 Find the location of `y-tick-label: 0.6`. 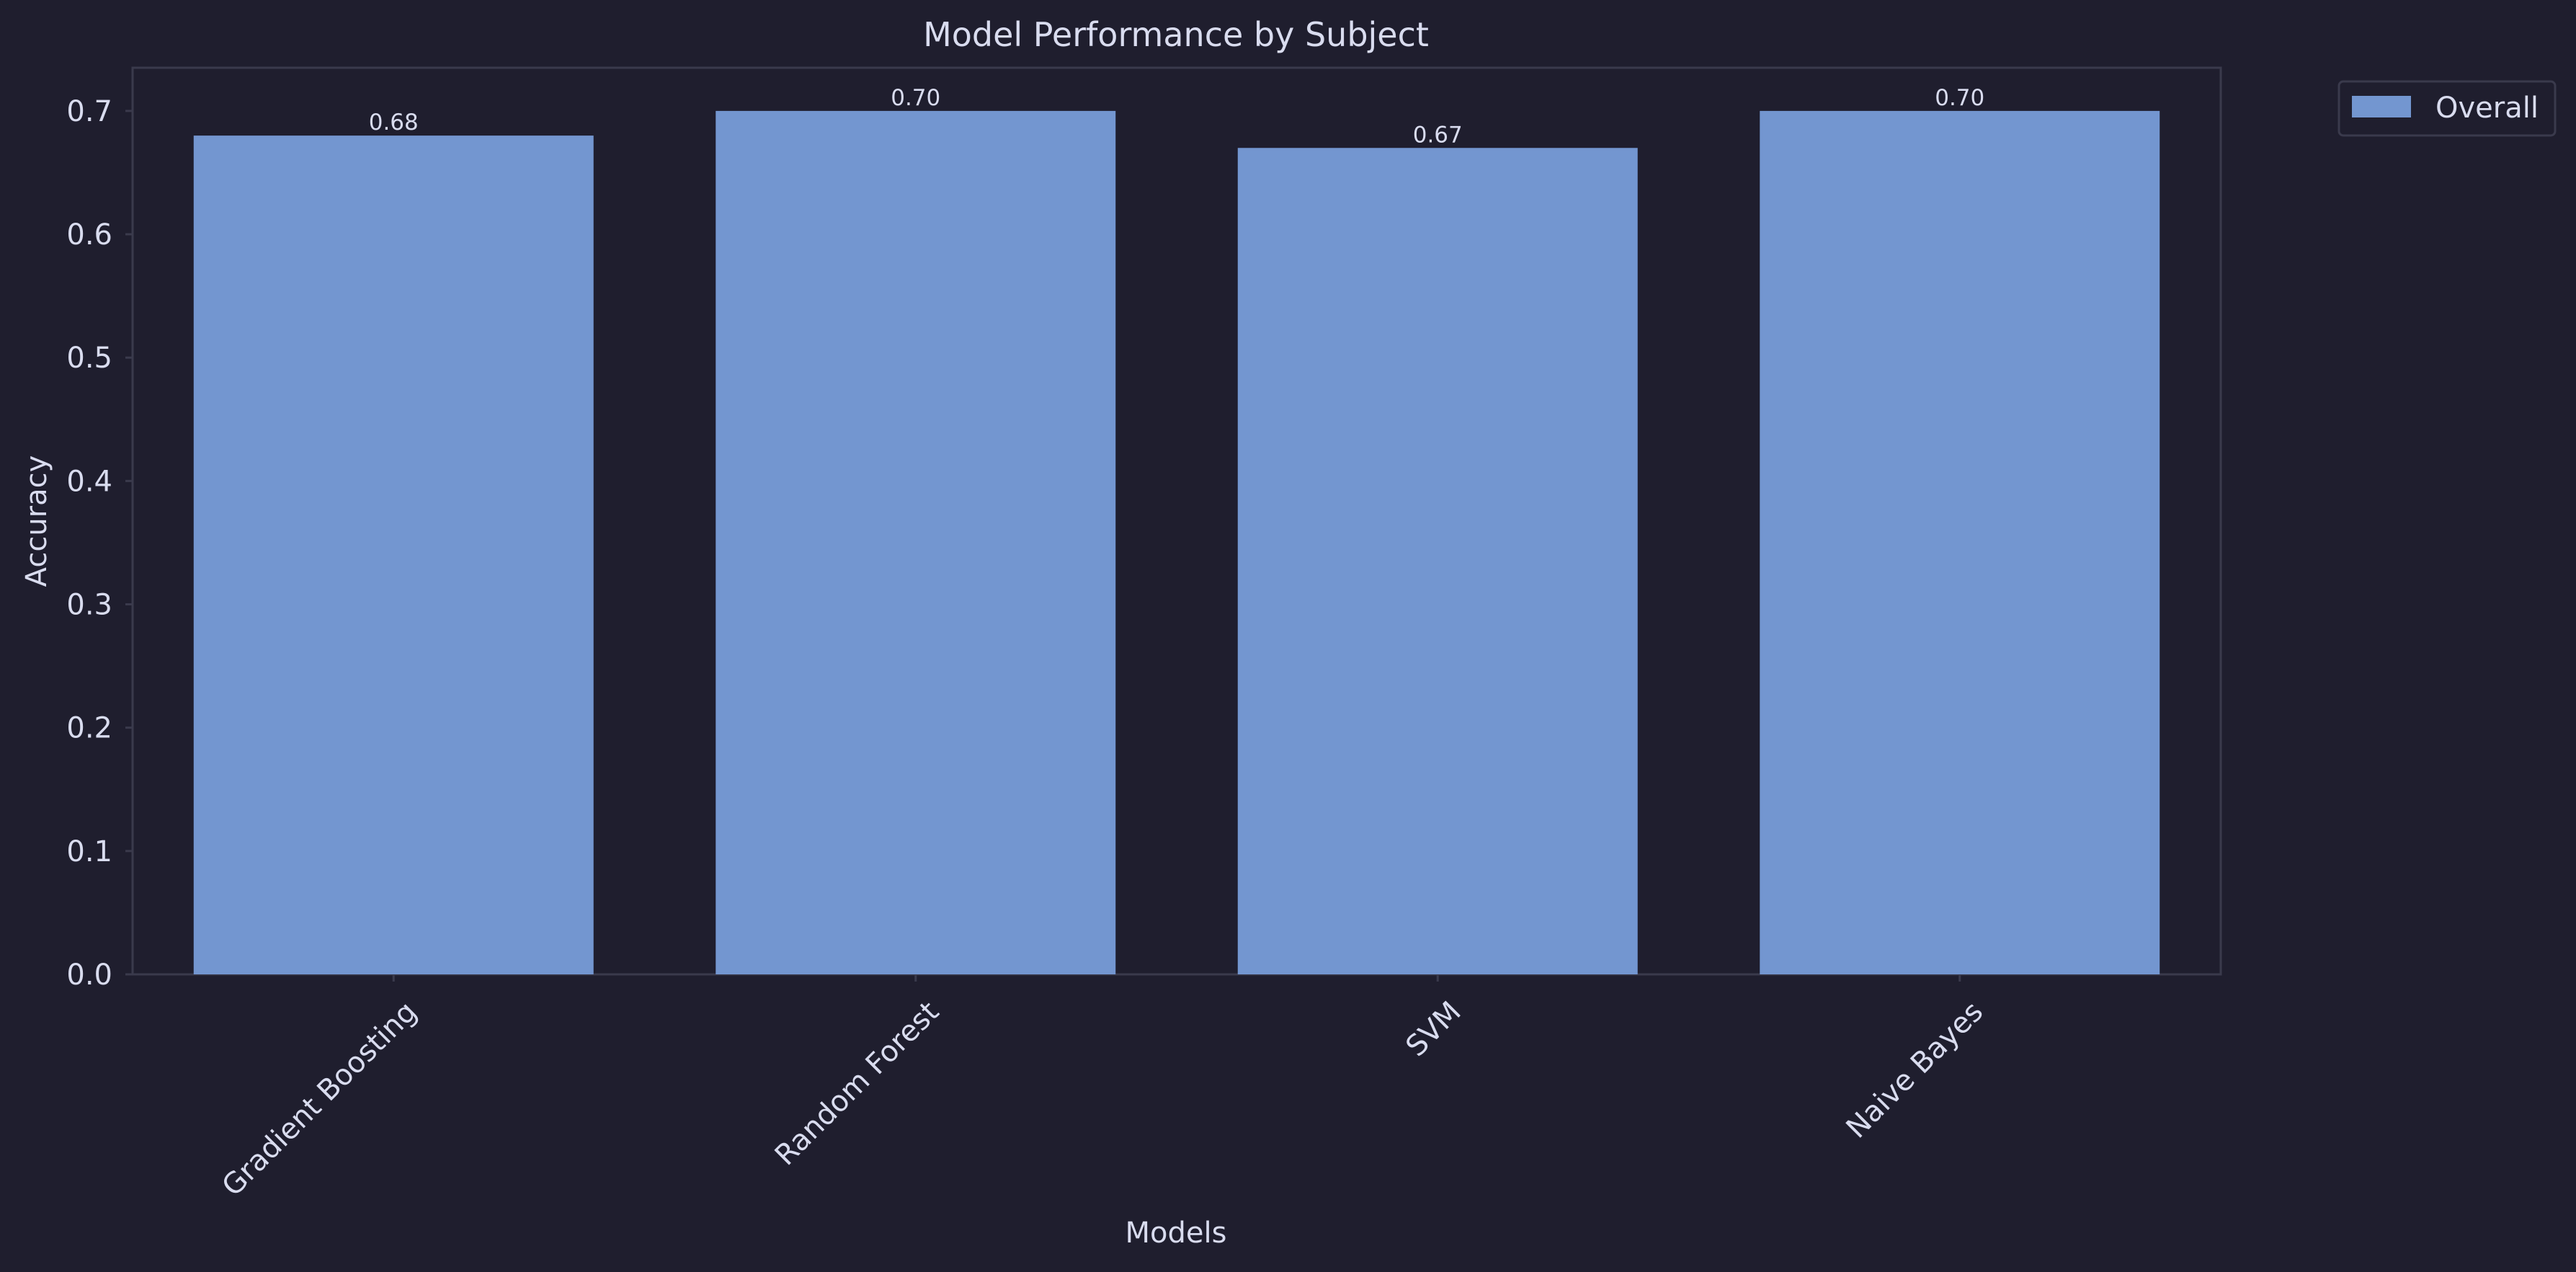

y-tick-label: 0.6 is located at coordinates (89, 235).